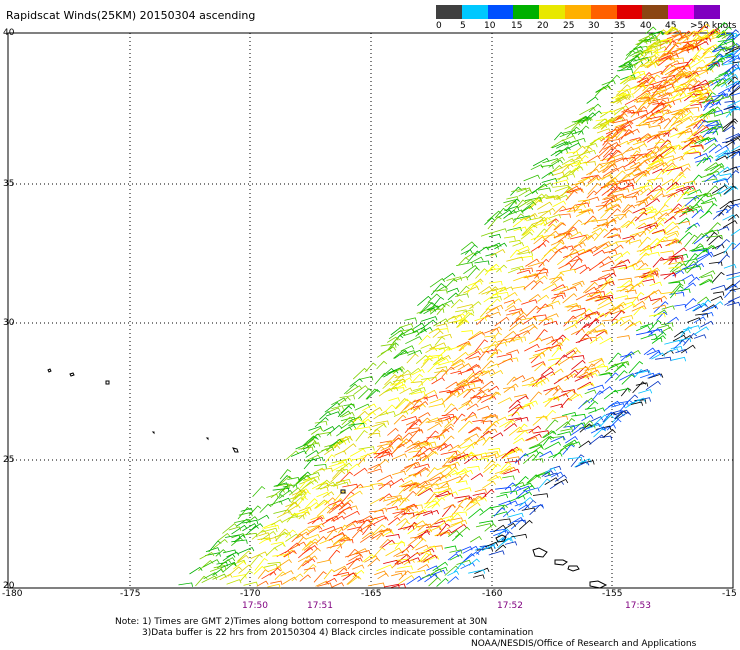  What do you see at coordinates (713, 26) in the screenshot?
I see `legend-label-50-knots: >50 knots` at bounding box center [713, 26].